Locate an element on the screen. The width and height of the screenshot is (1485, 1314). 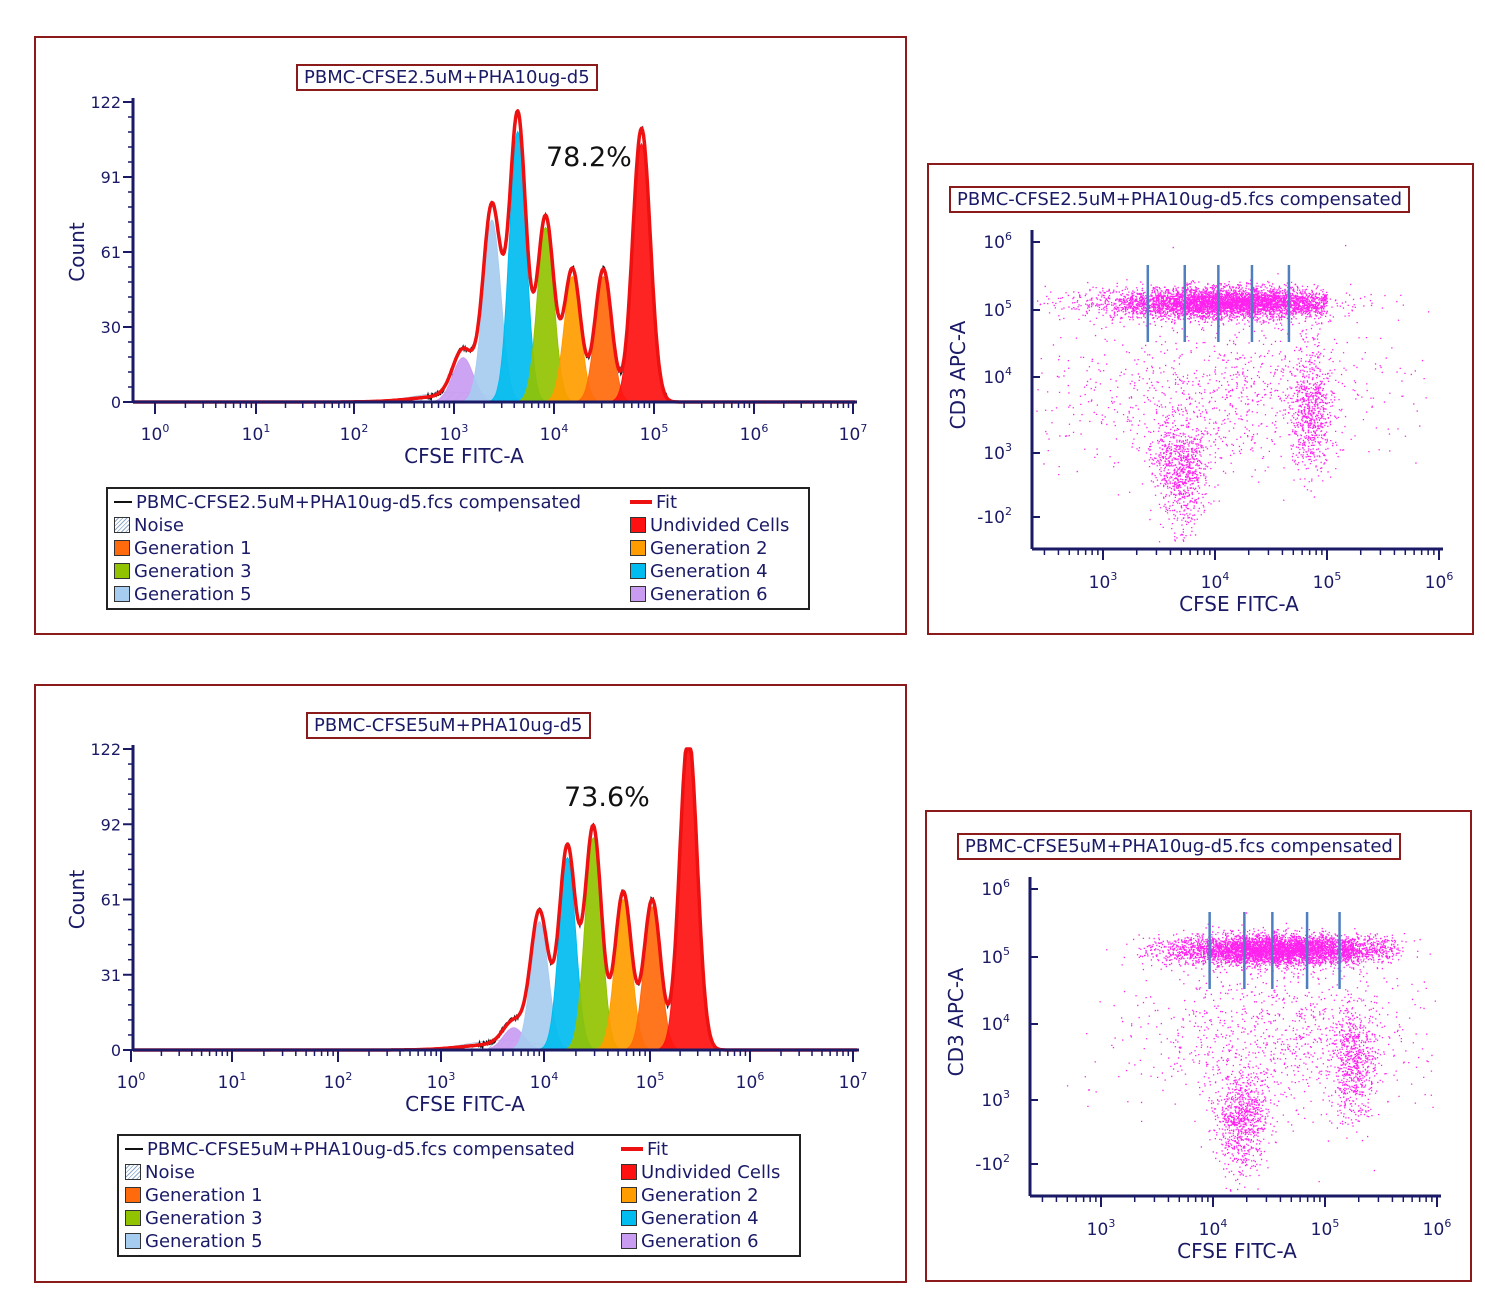
y-tick-label: 91 is located at coordinates (111, 177).